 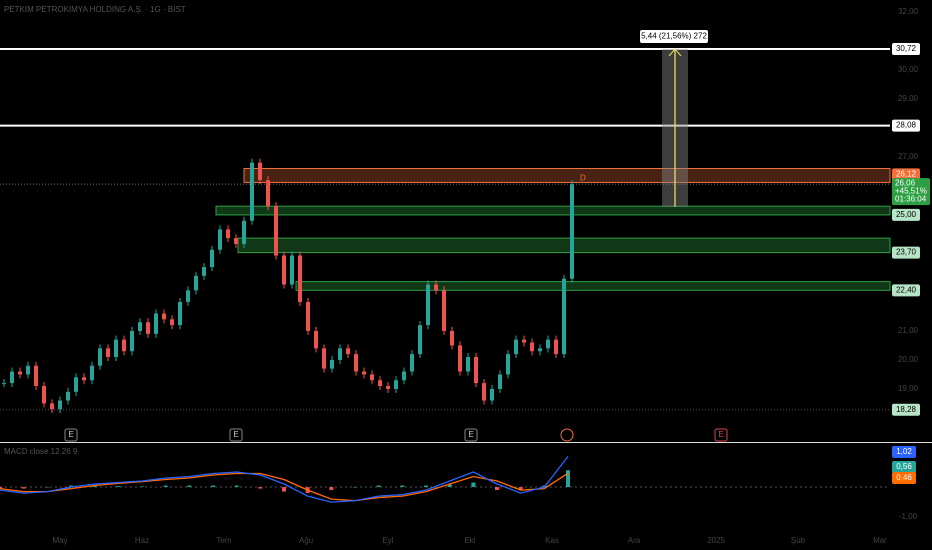 I want to click on measure-label: 5,44 (21,56%) 272, so click(x=674, y=36).